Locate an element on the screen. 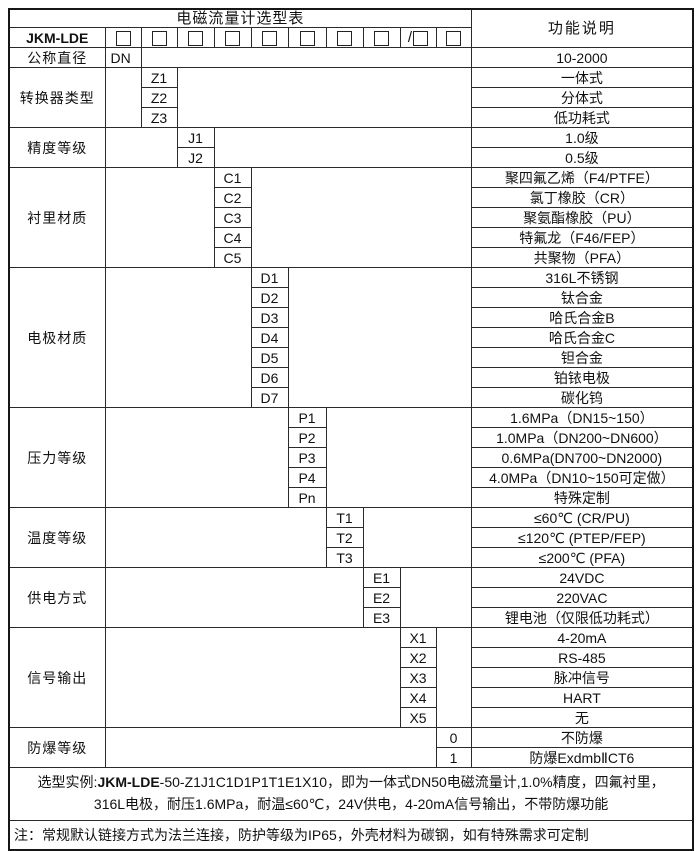  desc-cell: 铂铱电极 is located at coordinates (582, 378).